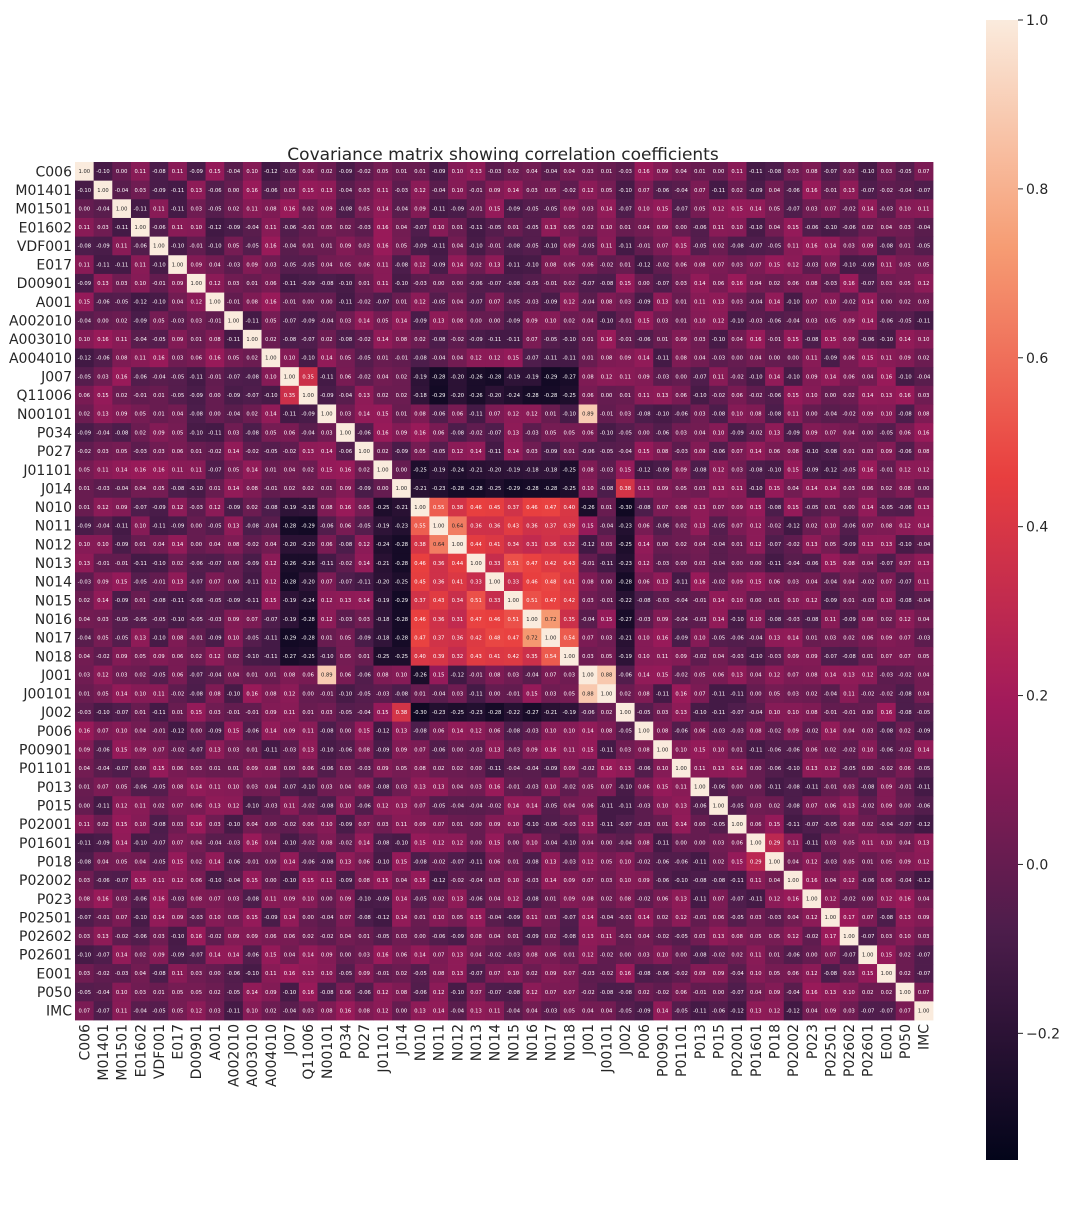  I want to click on x-tick-label: E01602, so click(141, 1050).